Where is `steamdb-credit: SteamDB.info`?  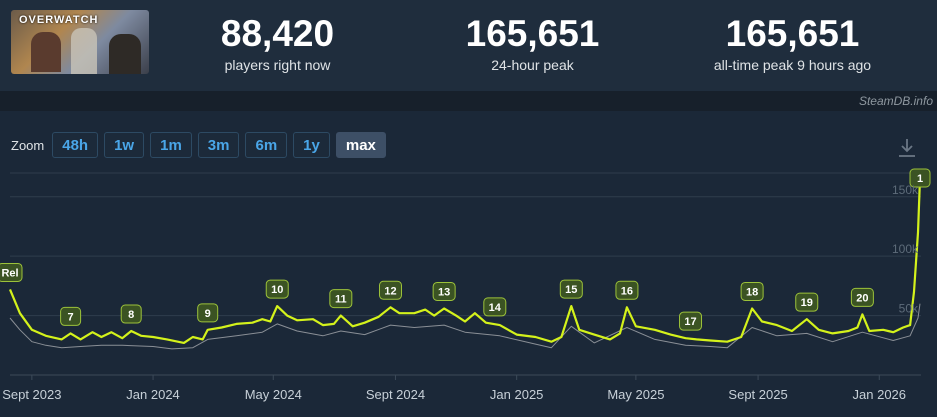 steamdb-credit: SteamDB.info is located at coordinates (895, 101).